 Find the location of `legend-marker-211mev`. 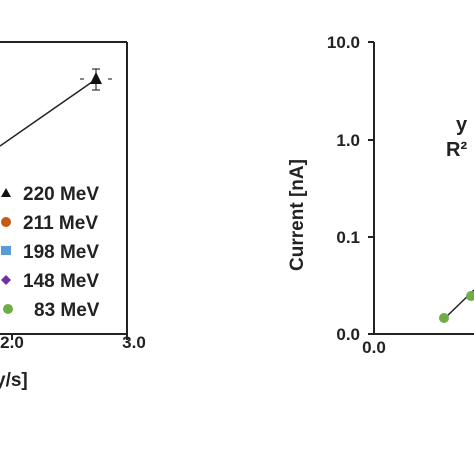

legend-marker-211mev is located at coordinates (6, 222).